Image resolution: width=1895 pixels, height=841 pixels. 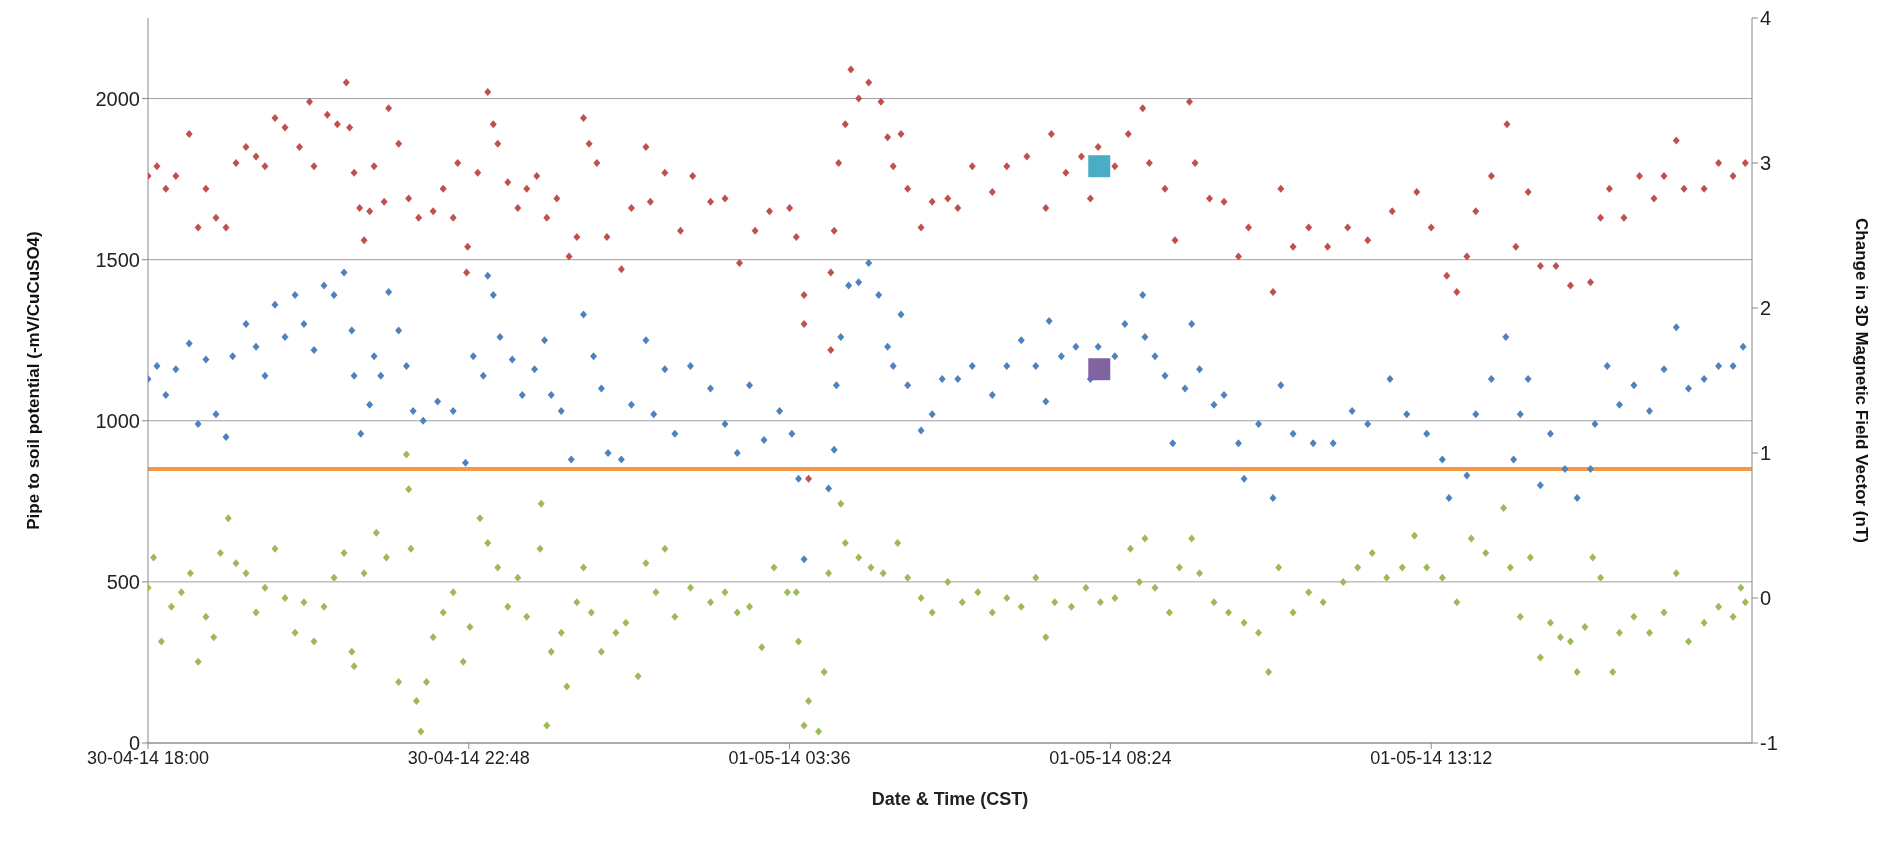 What do you see at coordinates (1766, 308) in the screenshot?
I see `y2-tick-label: 2` at bounding box center [1766, 308].